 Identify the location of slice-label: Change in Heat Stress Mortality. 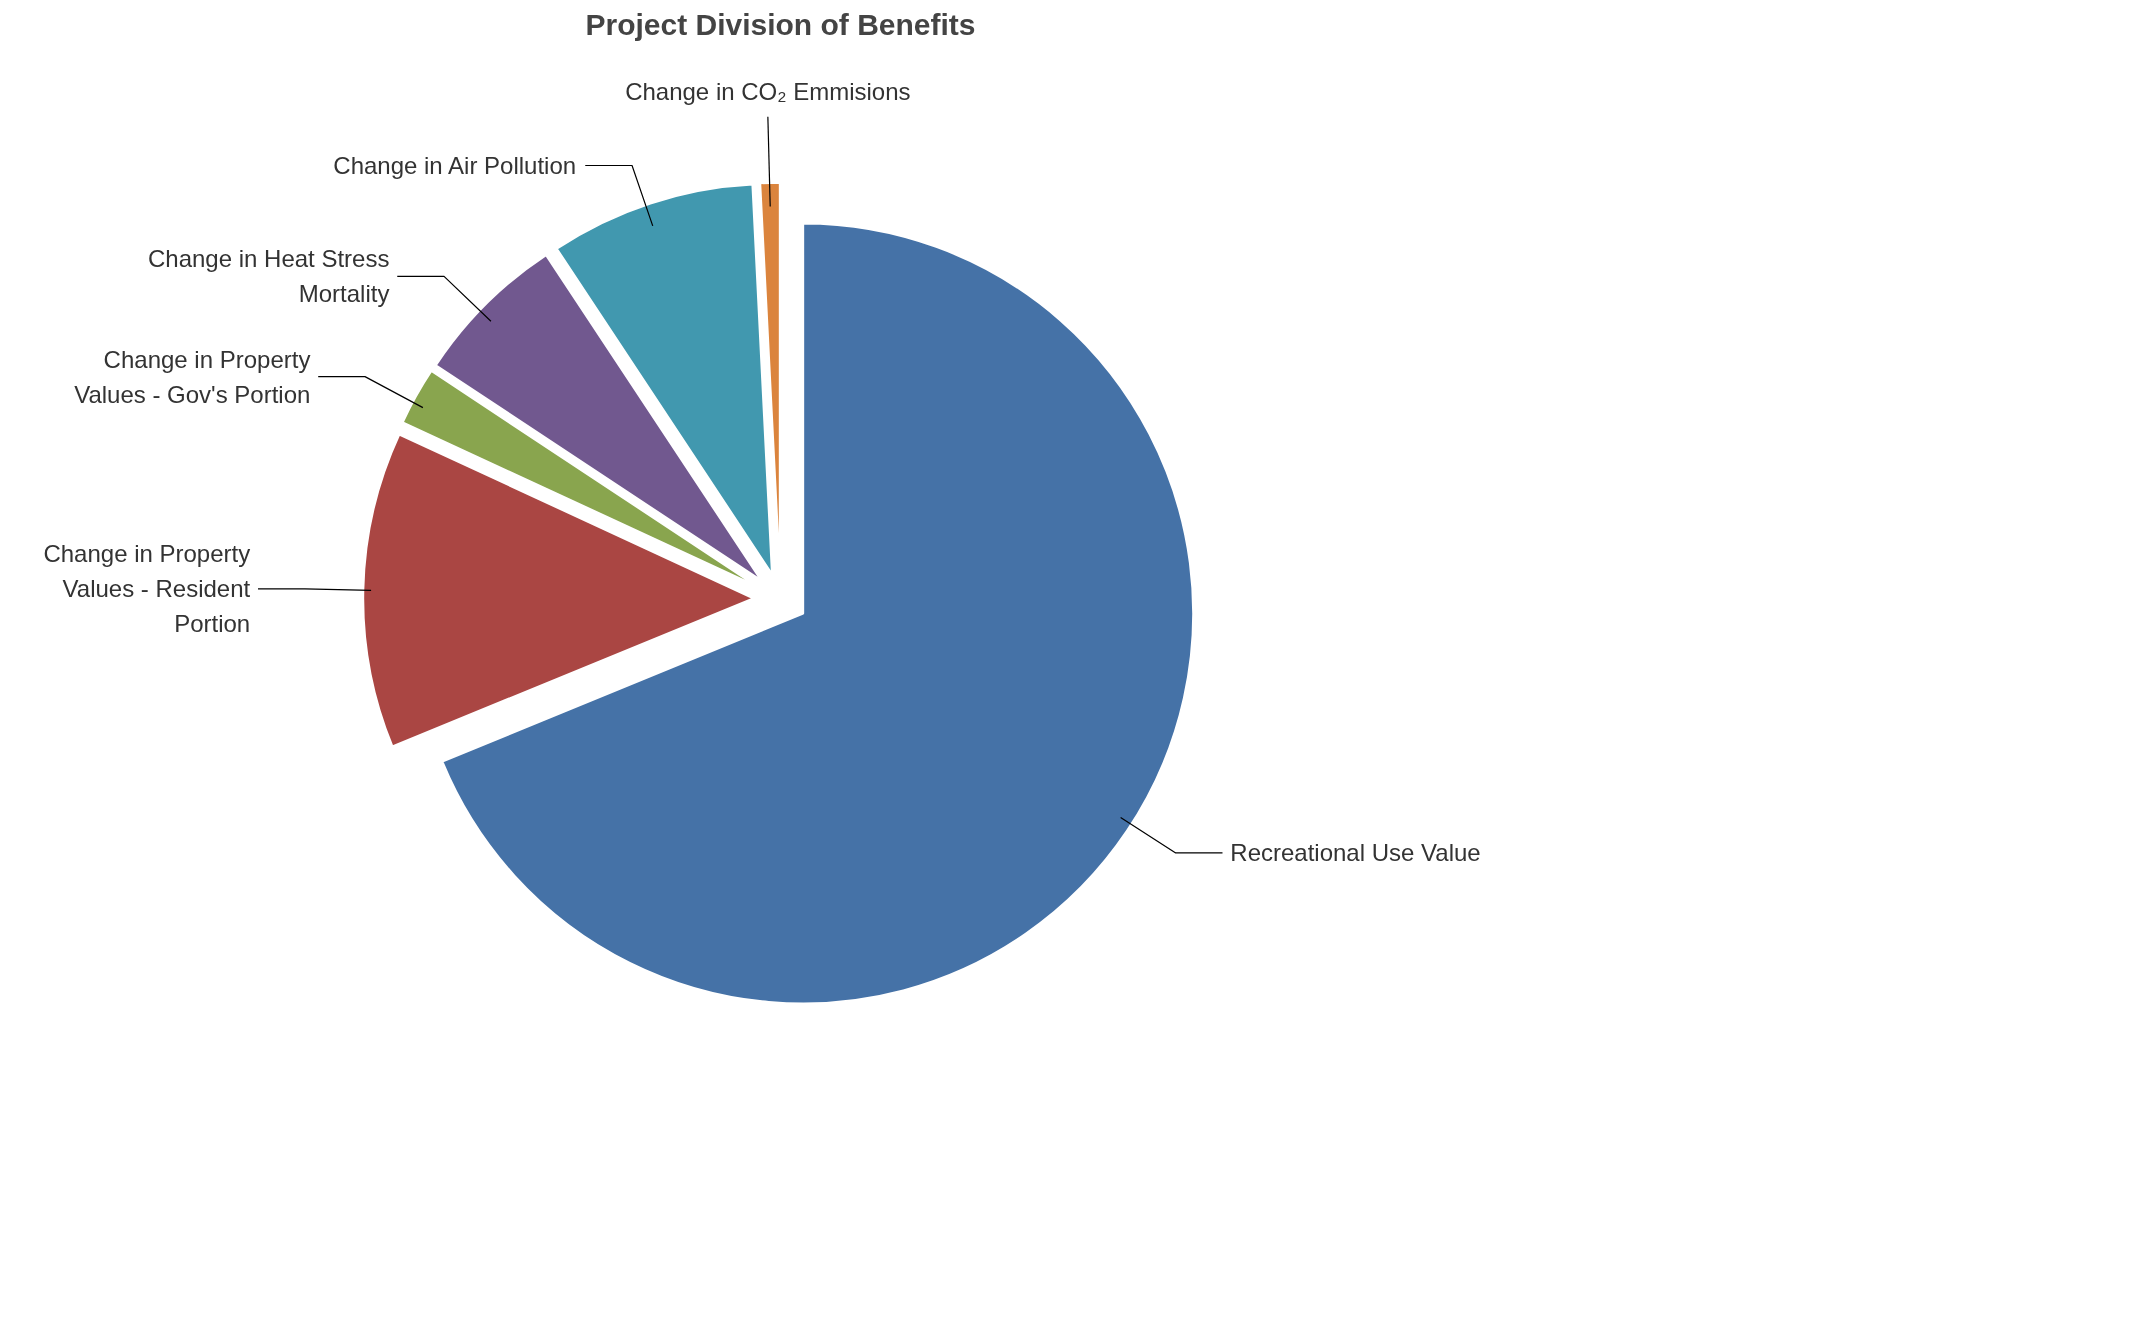
(268, 276).